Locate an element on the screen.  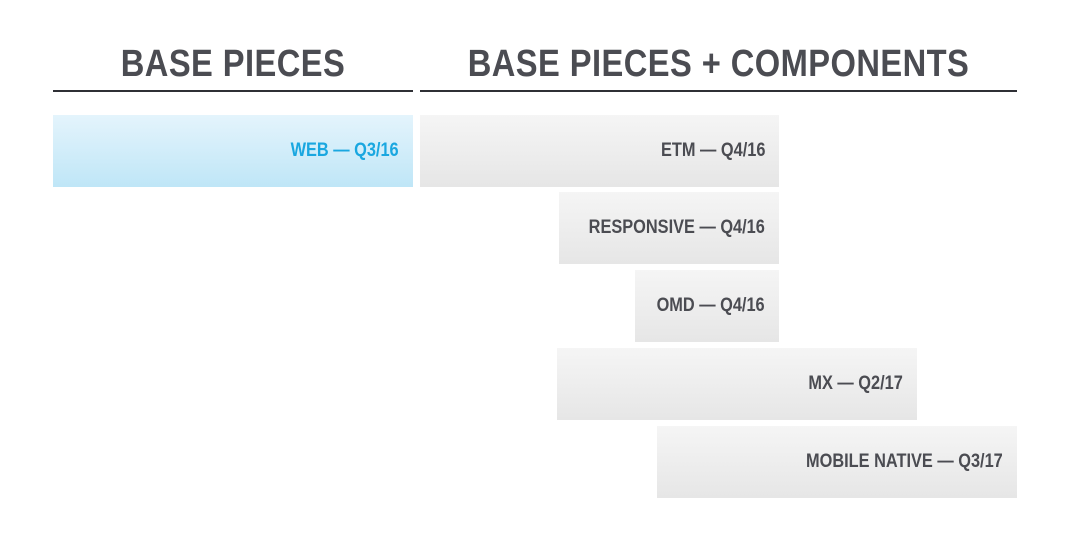
bar-omd-label: OMD — Q4/16 is located at coordinates (710, 305).